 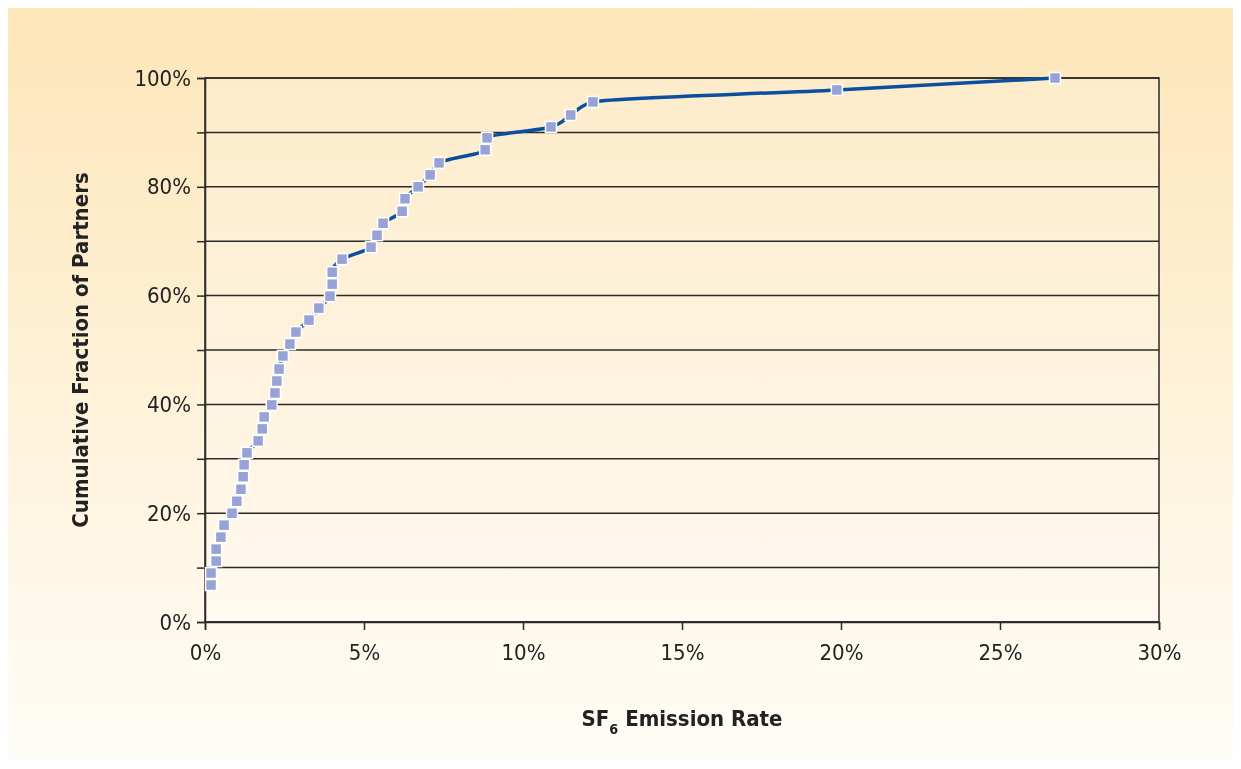 I want to click on x-tick-label: 15%, so click(x=682, y=652).